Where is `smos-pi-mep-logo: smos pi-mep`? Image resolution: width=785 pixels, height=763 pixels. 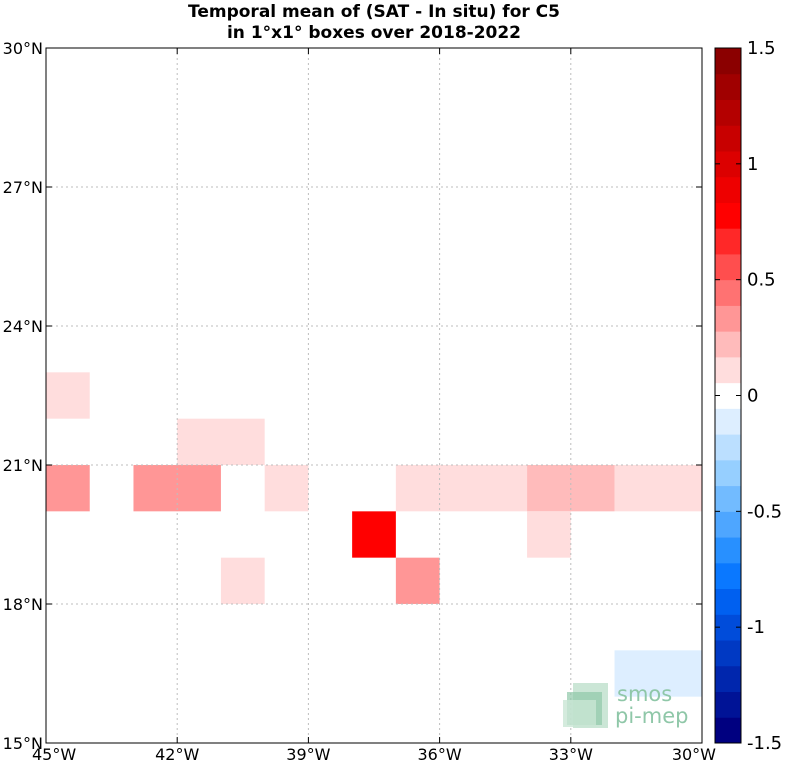
smos-pi-mep-logo: smos pi-mep is located at coordinates (625, 705).